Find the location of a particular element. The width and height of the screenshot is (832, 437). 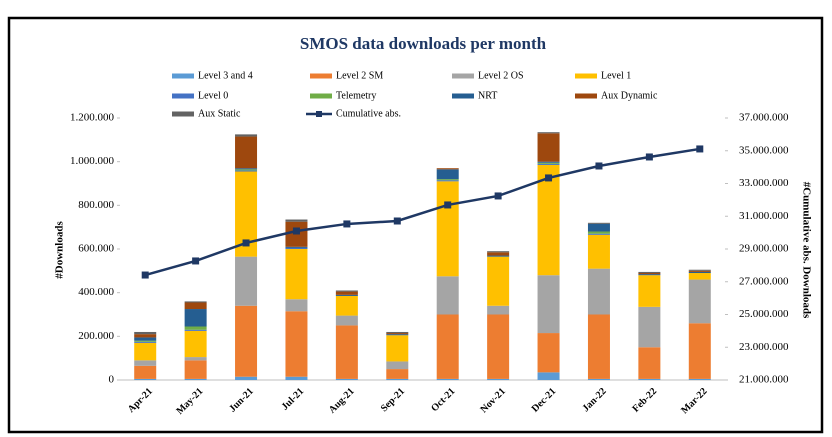

y2-tick-label: 33.000.000 is located at coordinates (764, 183).